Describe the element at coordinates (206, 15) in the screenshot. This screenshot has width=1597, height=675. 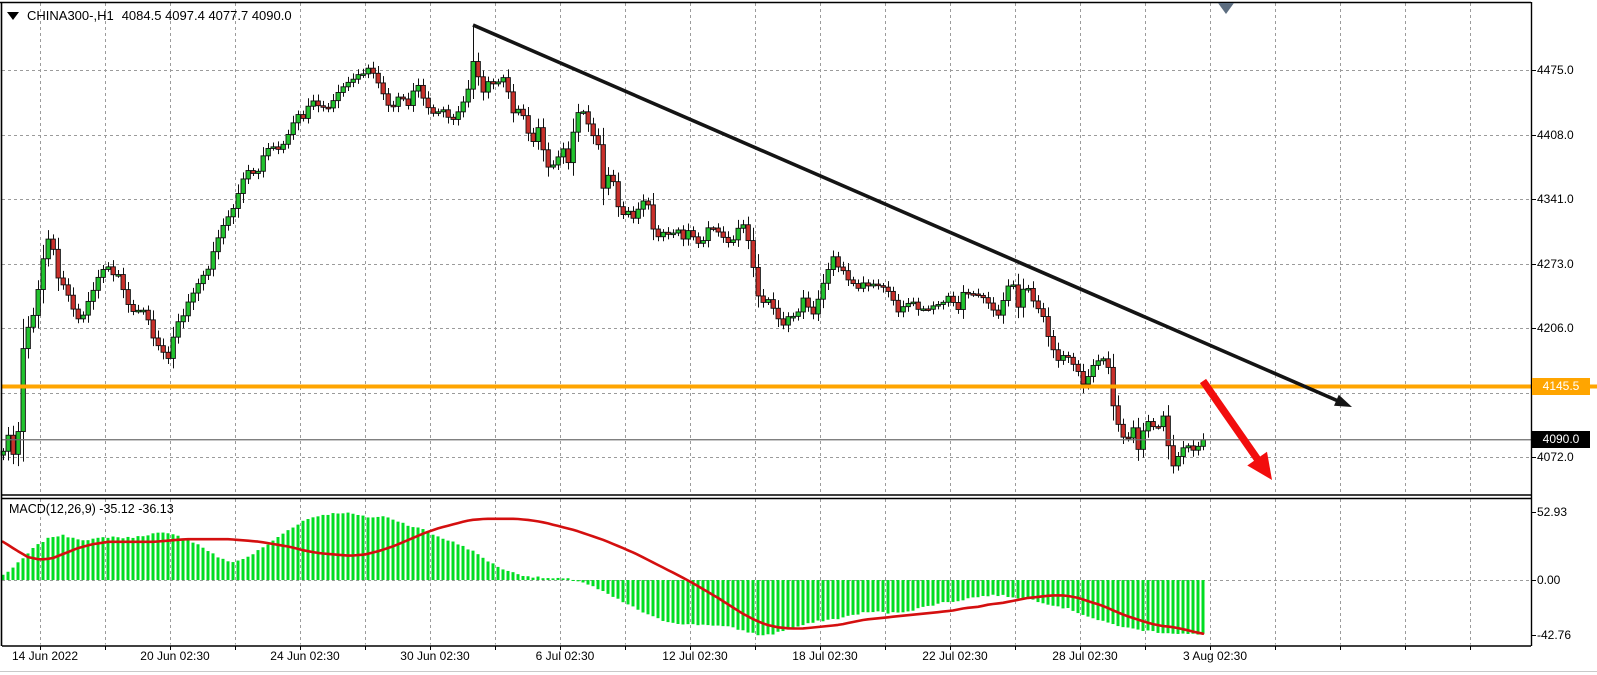
I see `ohlc-values: 4084.5 4097.4 4077.7 4090.0` at that location.